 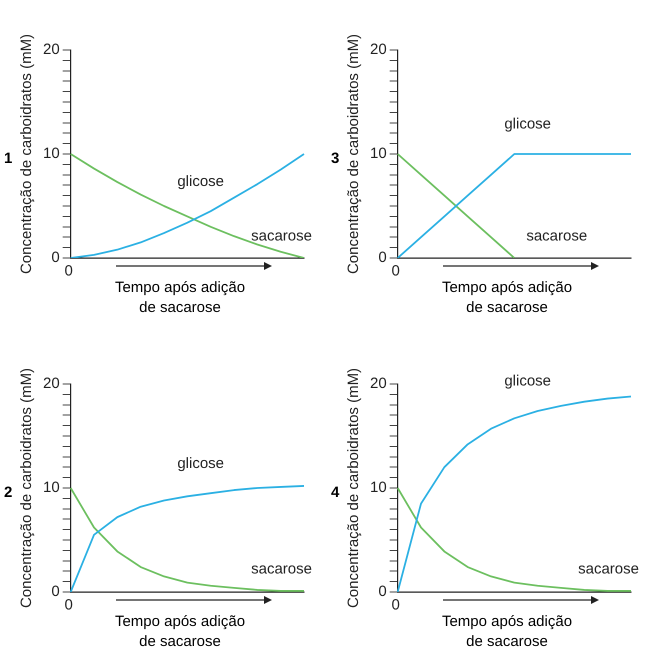 I want to click on text: 2, so click(x=8, y=492).